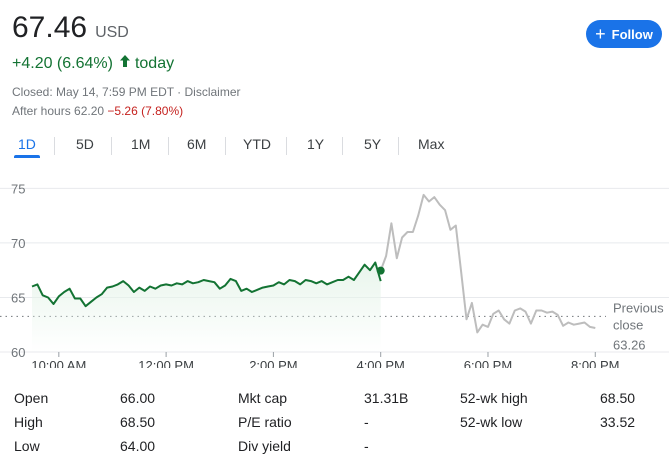 The height and width of the screenshot is (470, 669). What do you see at coordinates (28, 422) in the screenshot?
I see `stat-label-high: High` at bounding box center [28, 422].